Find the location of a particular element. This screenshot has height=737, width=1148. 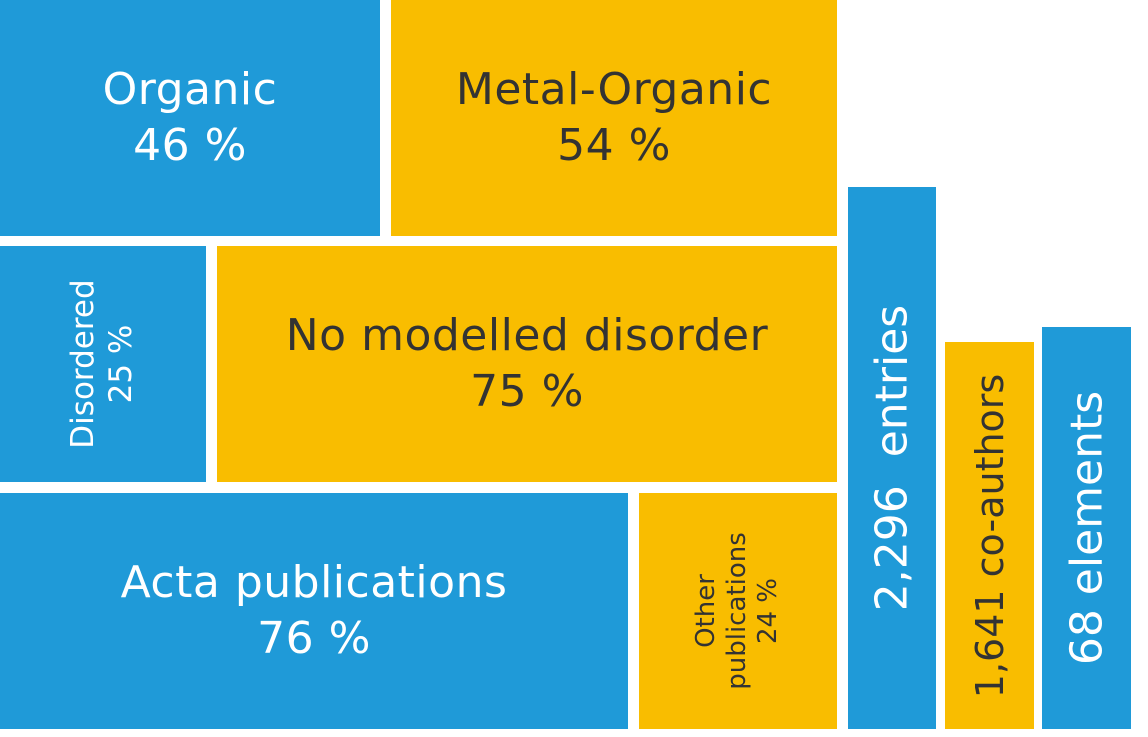

metal-organic-value: 54 % is located at coordinates (614, 146).